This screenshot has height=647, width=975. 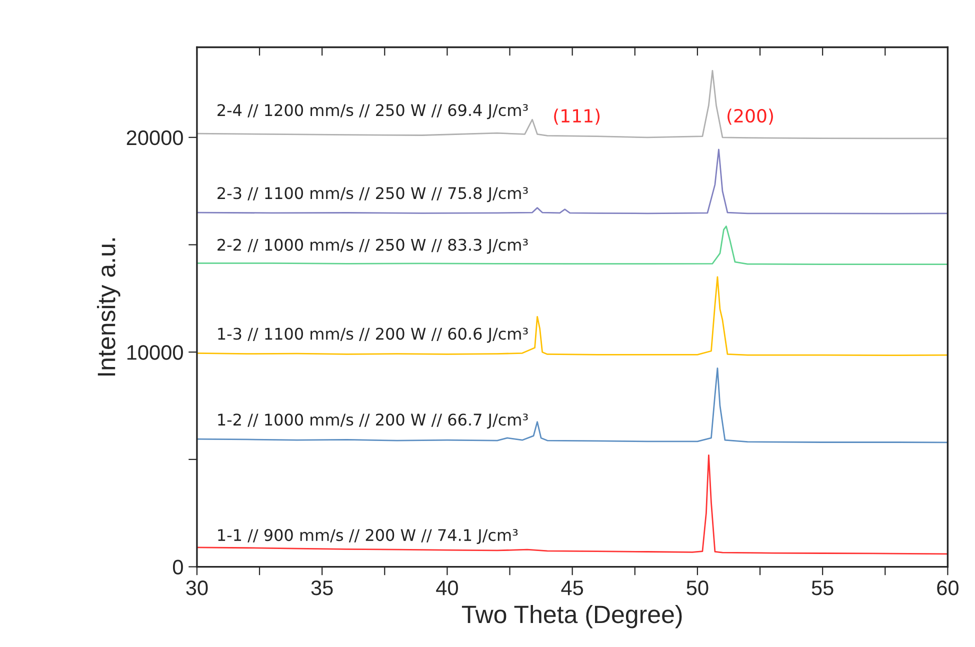 What do you see at coordinates (373, 421) in the screenshot?
I see `series-label: 1-2 // 1000 mm/s // 200 W // 66.7 J/cm³` at bounding box center [373, 421].